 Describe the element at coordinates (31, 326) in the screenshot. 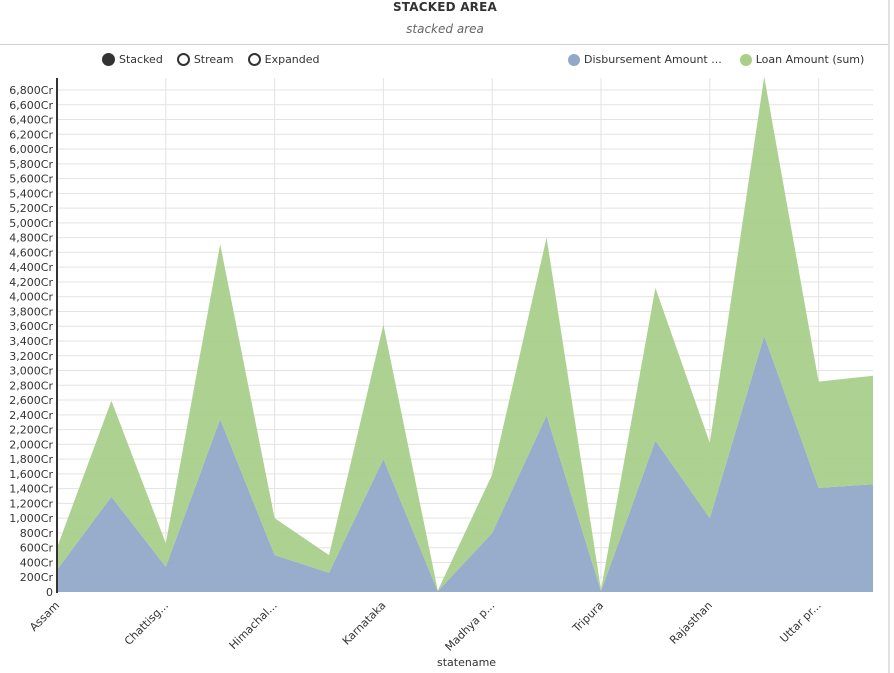

I see `y-tick-label: 3,600Cr` at that location.